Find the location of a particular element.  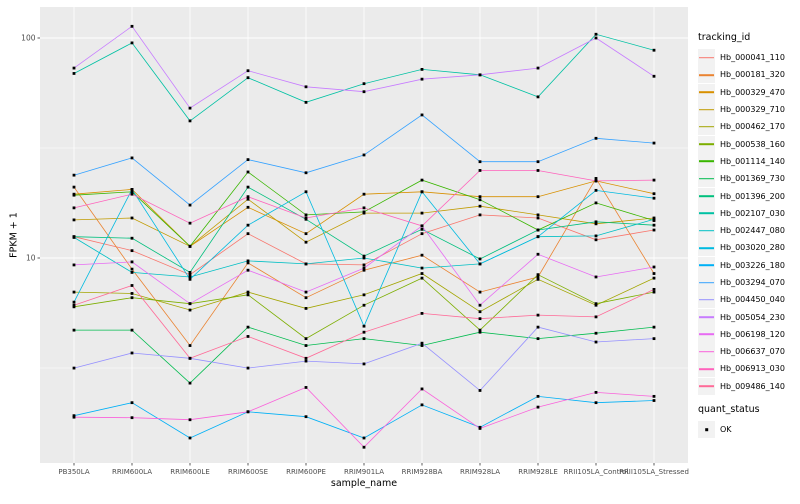

legend-item-Hb_009486_140: Hb_009486_140 is located at coordinates (748, 386).